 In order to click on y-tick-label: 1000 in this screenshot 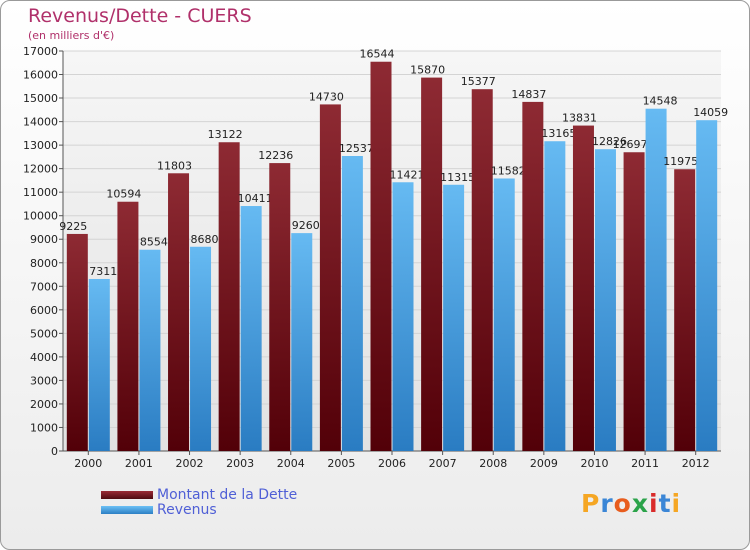, I will do `click(44, 427)`.